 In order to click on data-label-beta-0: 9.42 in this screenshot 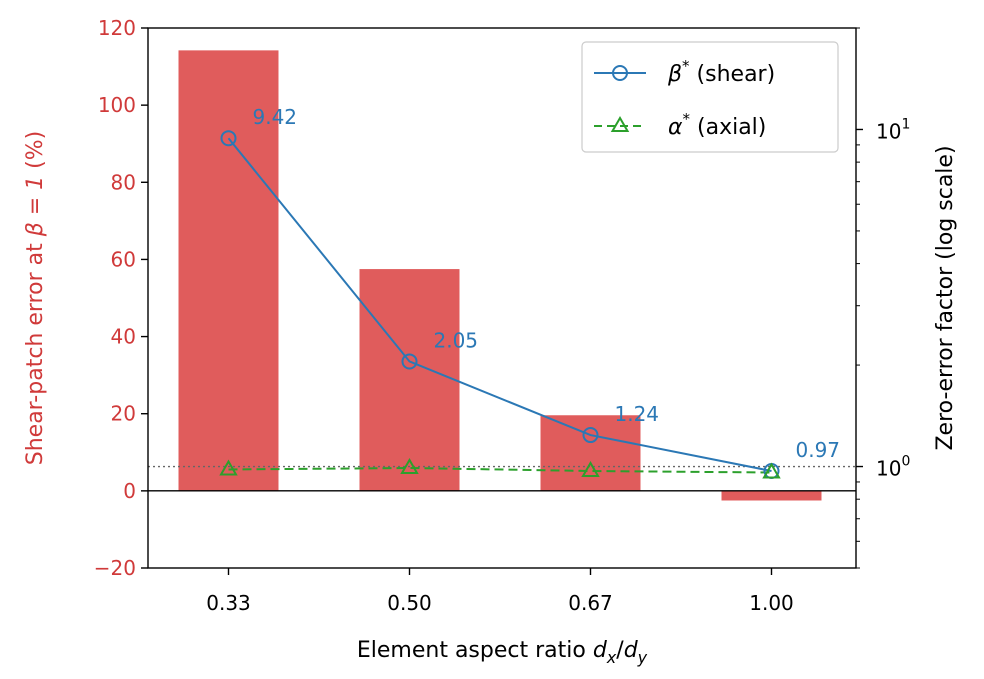, I will do `click(275, 117)`.